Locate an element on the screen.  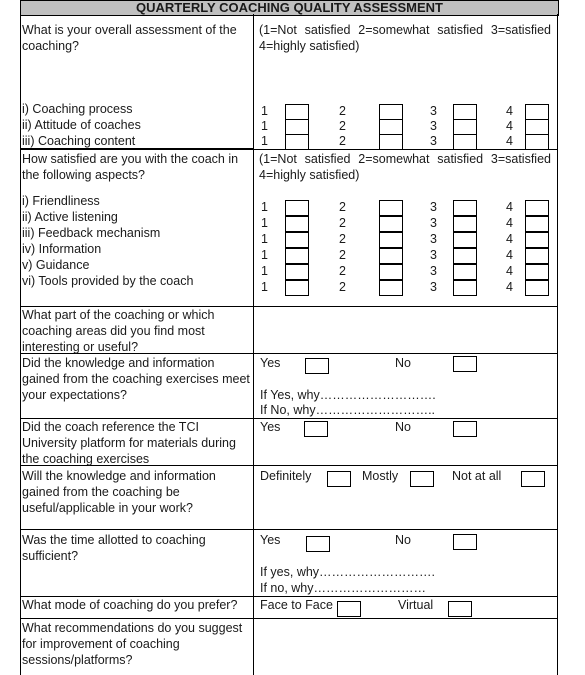
expectations-if-no-why: If No, why……………………….. is located at coordinates (348, 410).